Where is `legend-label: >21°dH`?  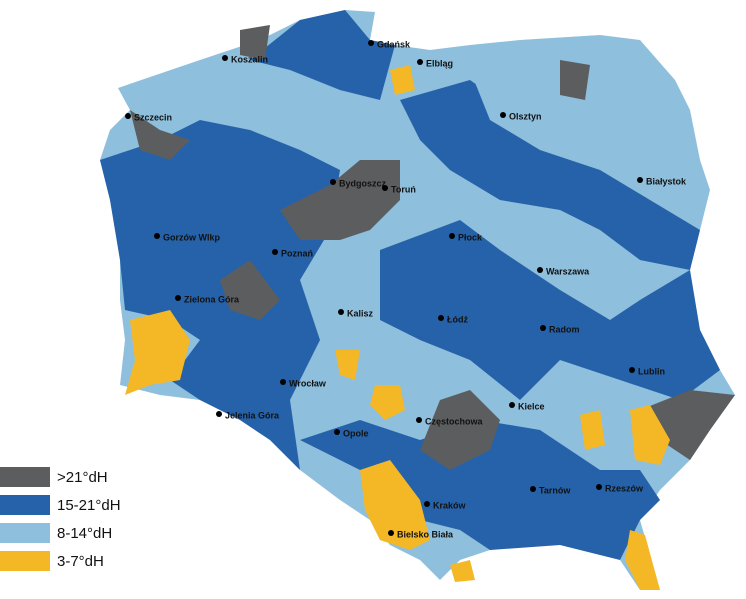
legend-label: >21°dH is located at coordinates (82, 477).